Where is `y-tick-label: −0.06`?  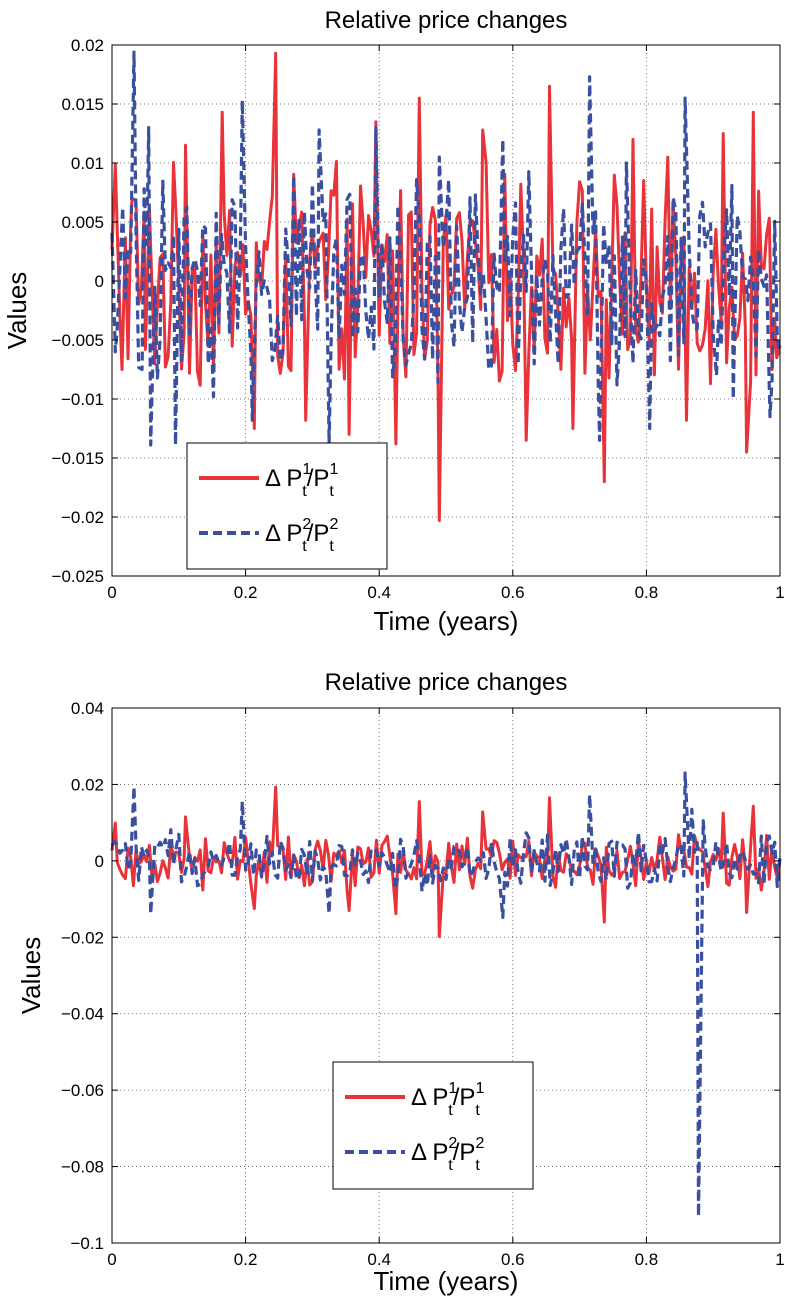 y-tick-label: −0.06 is located at coordinates (82, 1090).